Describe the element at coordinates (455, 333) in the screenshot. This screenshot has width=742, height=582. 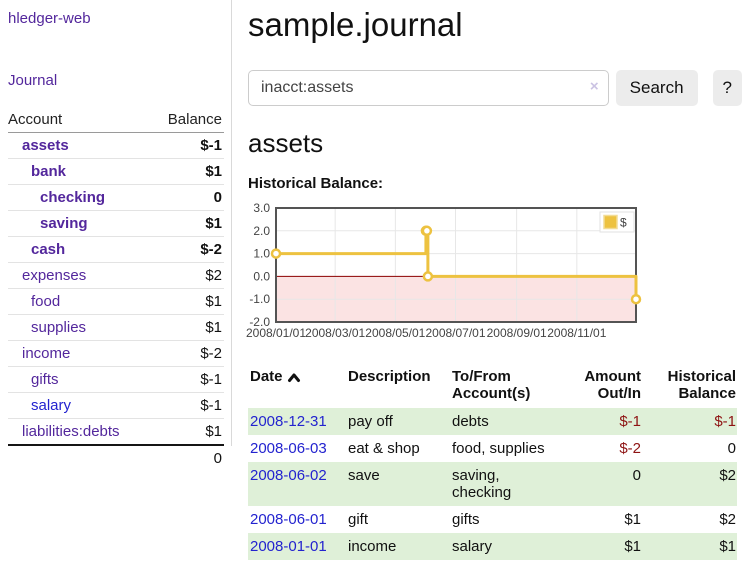
I see `svg-text: 2008/07/01` at that location.